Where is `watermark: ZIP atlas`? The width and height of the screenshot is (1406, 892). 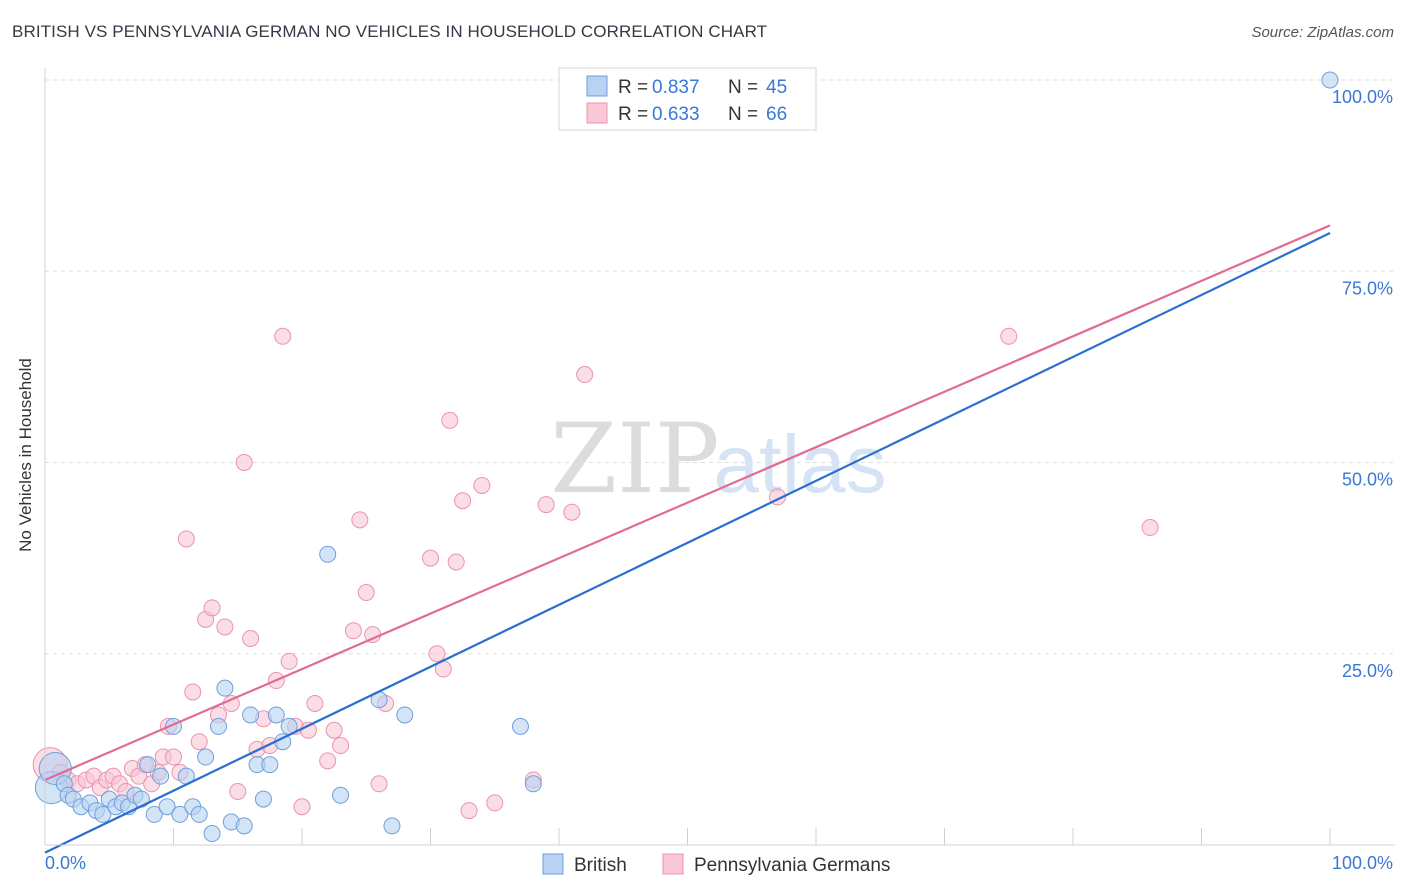 watermark: ZIP atlas is located at coordinates (718, 459).